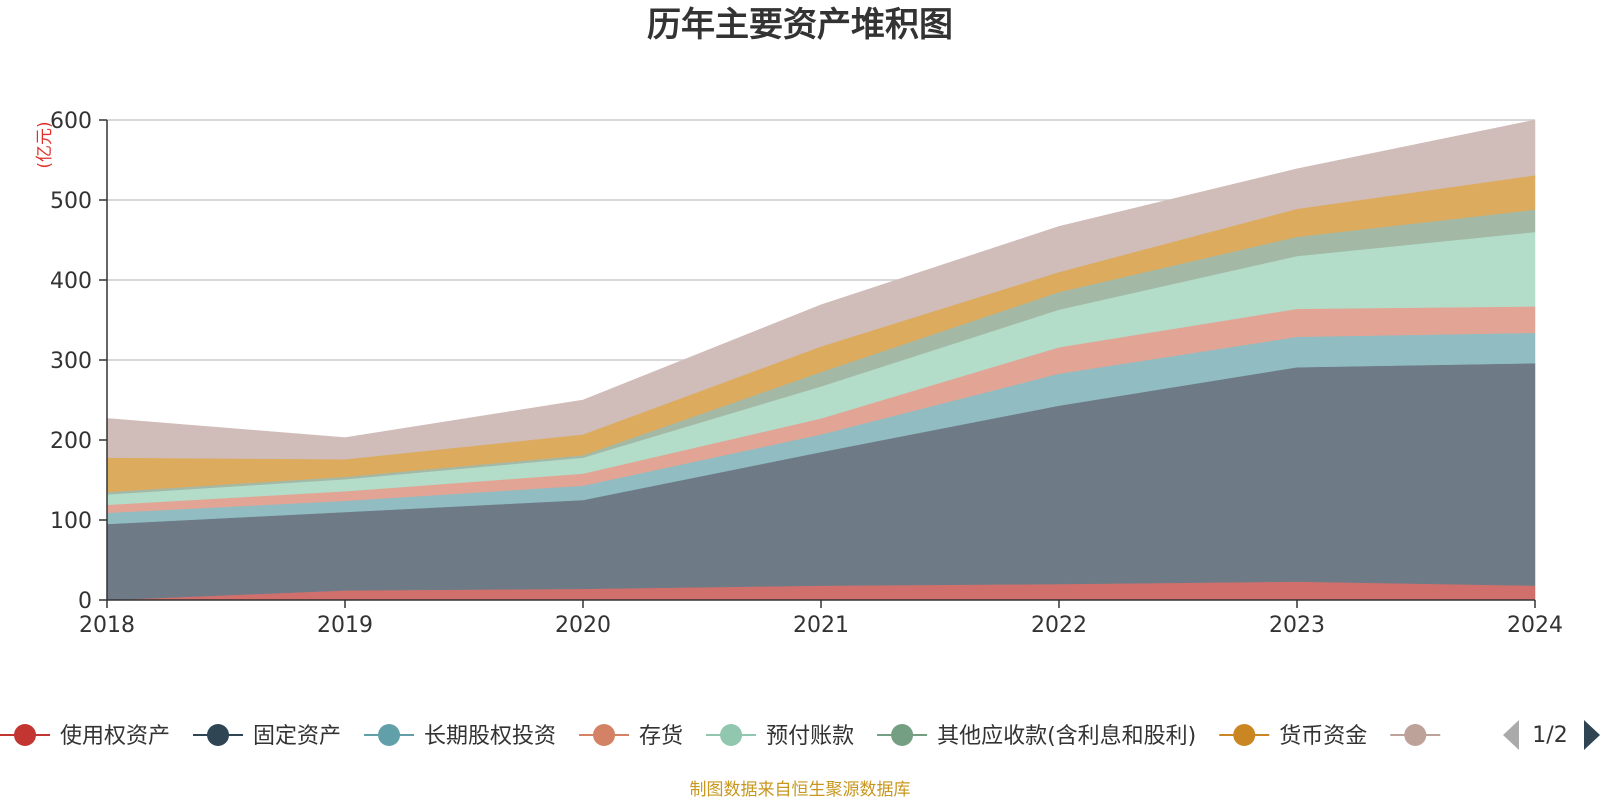 The image size is (1600, 800). Describe the element at coordinates (107, 625) in the screenshot. I see `x-tick-label: 2018` at that location.